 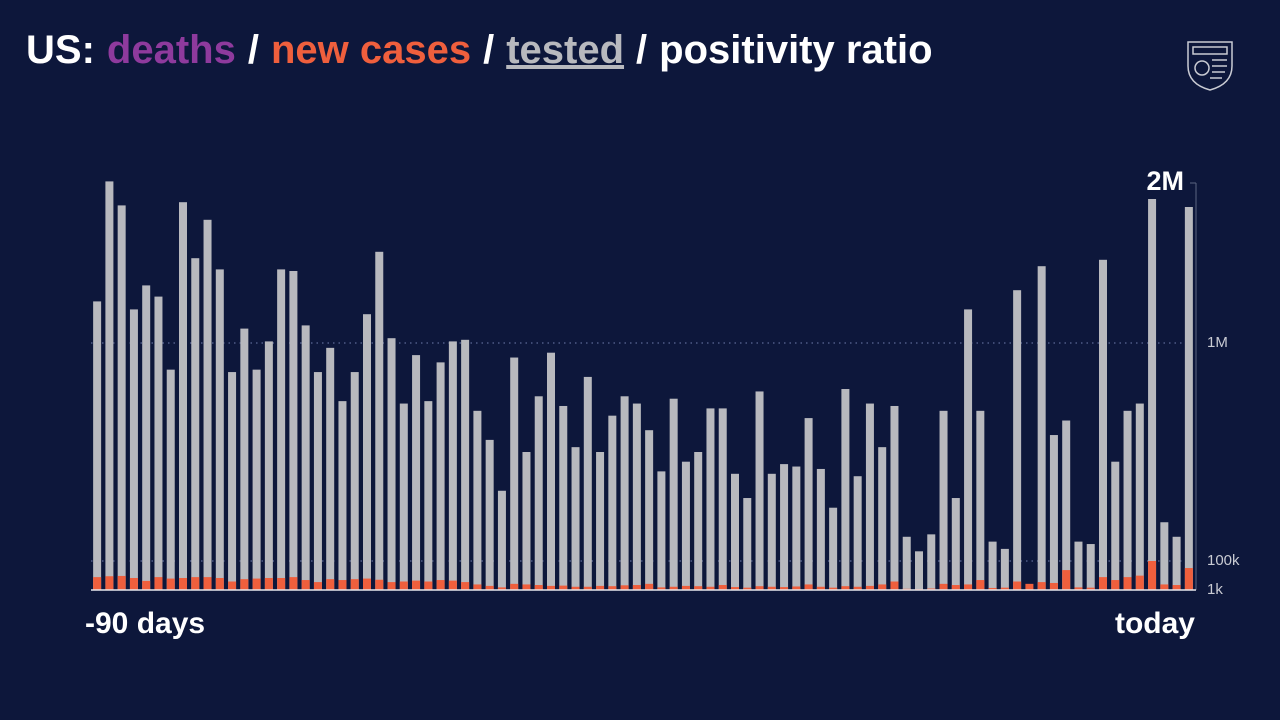 What do you see at coordinates (1155, 623) in the screenshot?
I see `x-tick-label: today` at bounding box center [1155, 623].